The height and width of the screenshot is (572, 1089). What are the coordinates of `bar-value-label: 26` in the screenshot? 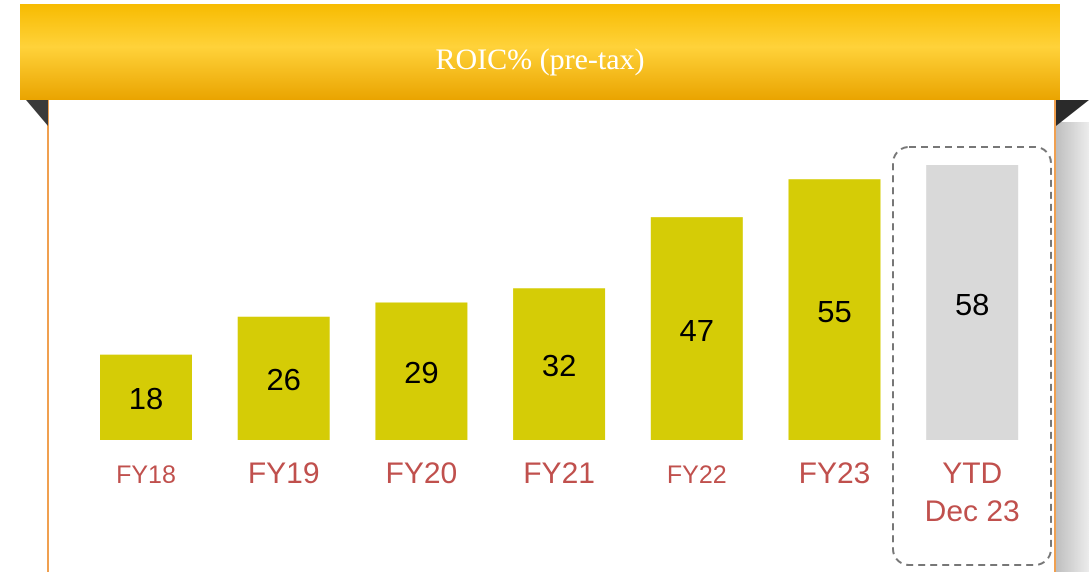 It's located at (283, 380).